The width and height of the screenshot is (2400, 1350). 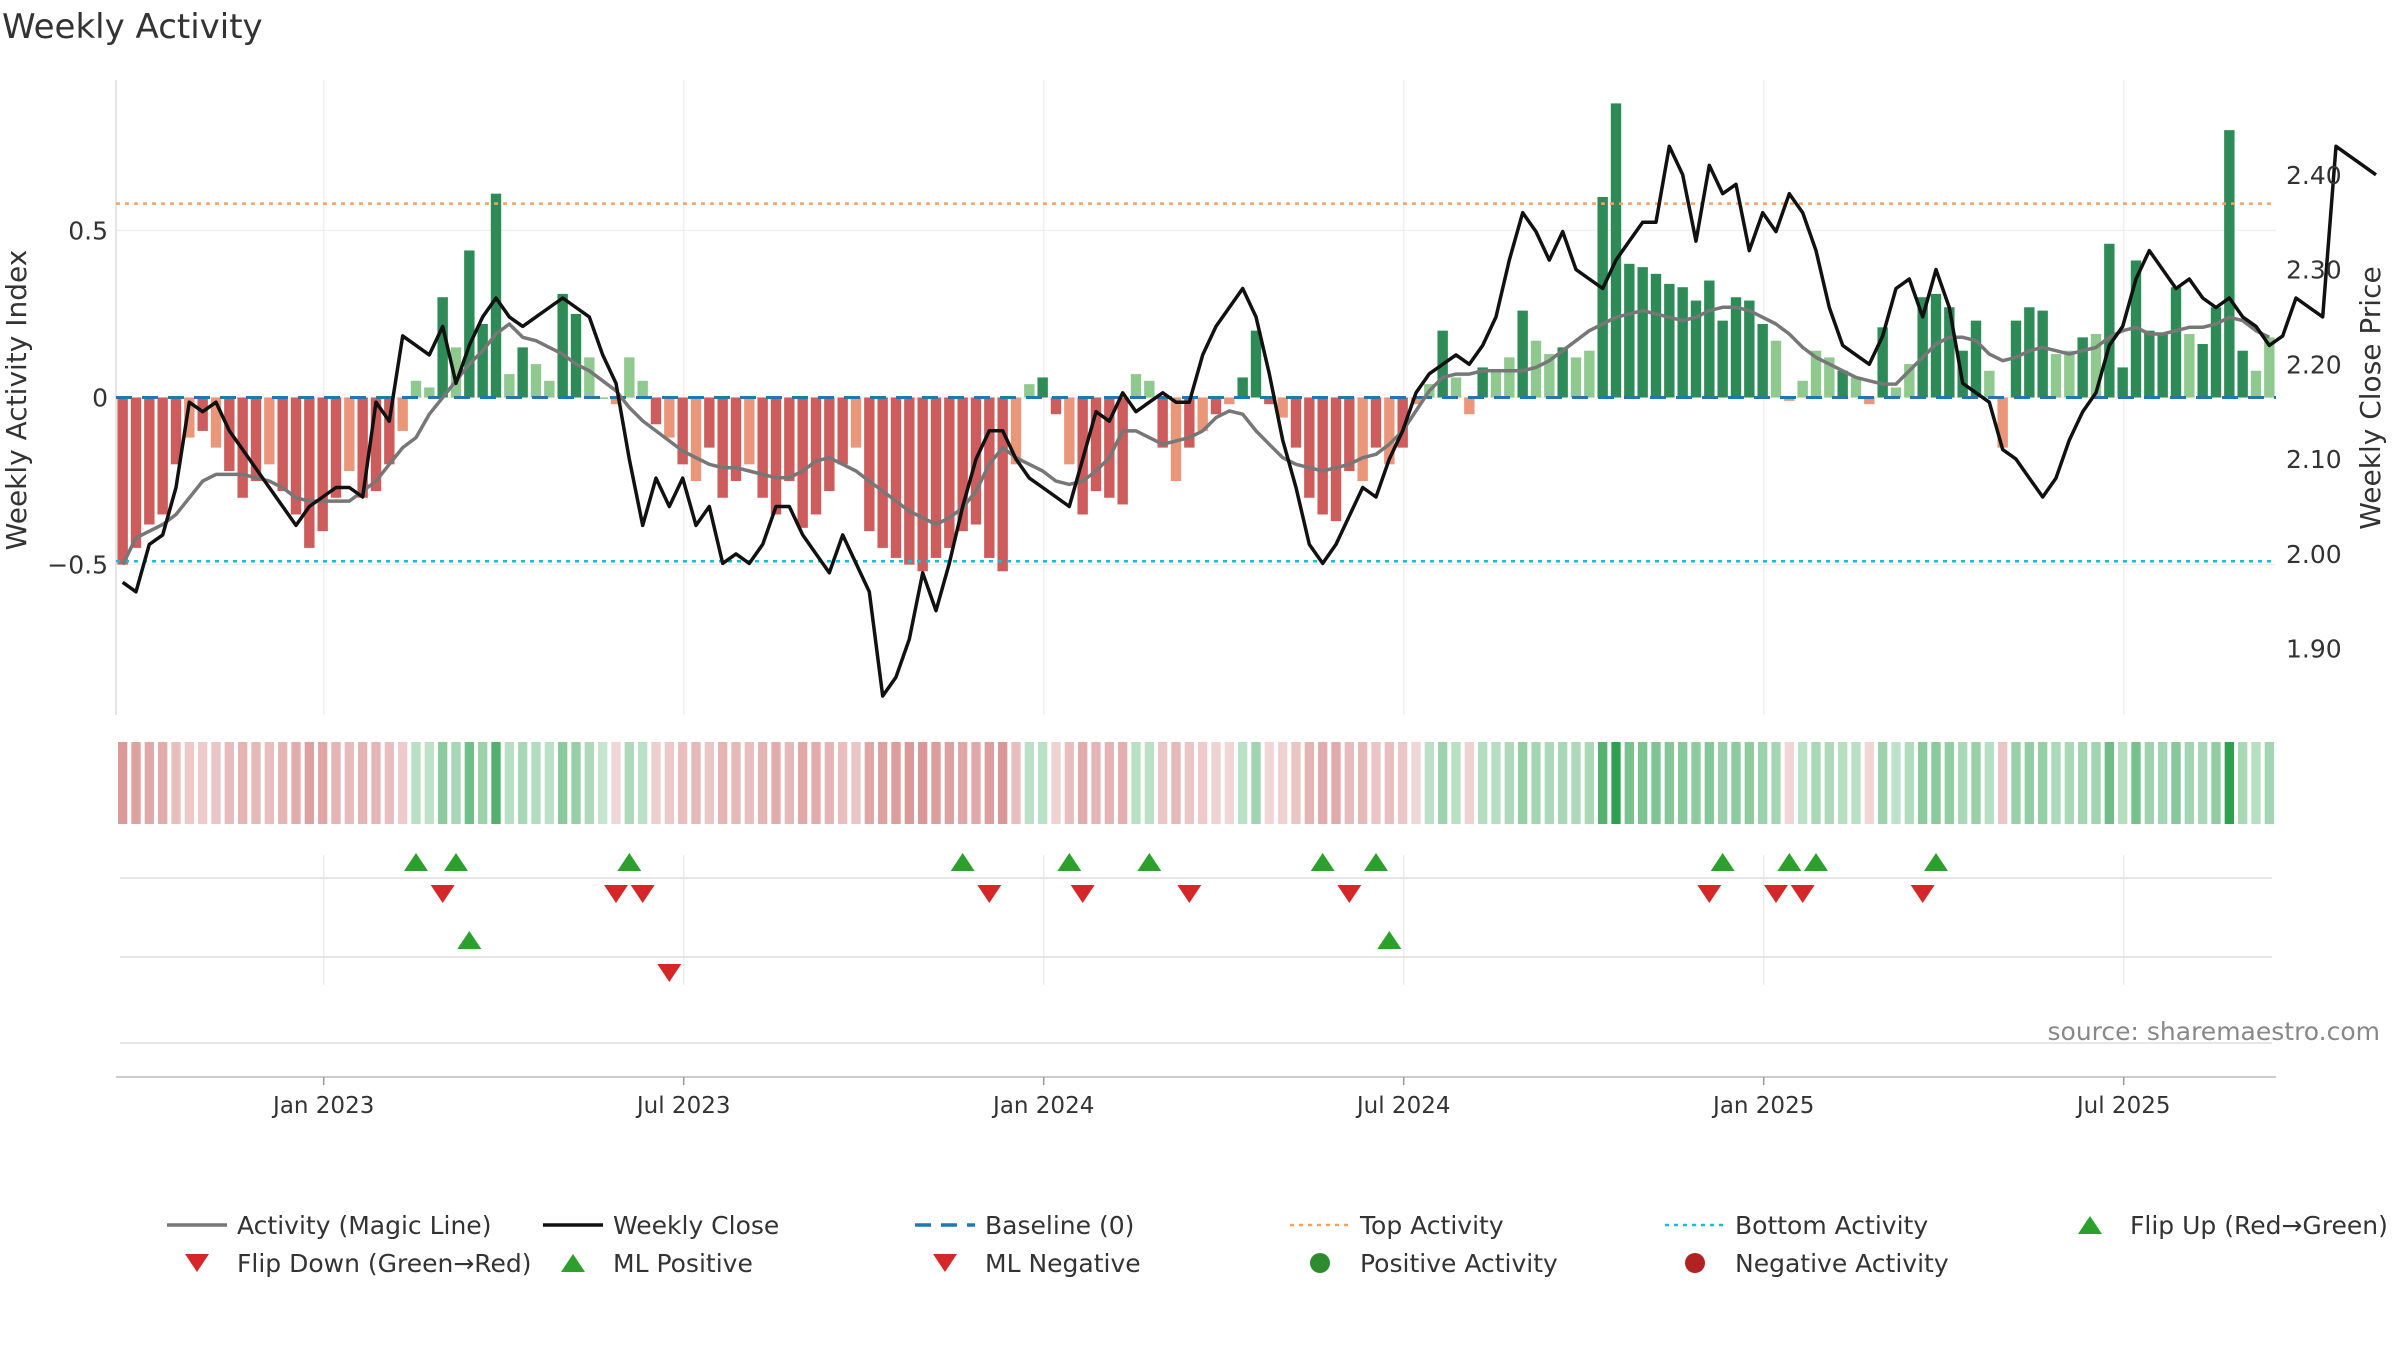 I want to click on legend-label: Baseline (0), so click(x=1059, y=1225).